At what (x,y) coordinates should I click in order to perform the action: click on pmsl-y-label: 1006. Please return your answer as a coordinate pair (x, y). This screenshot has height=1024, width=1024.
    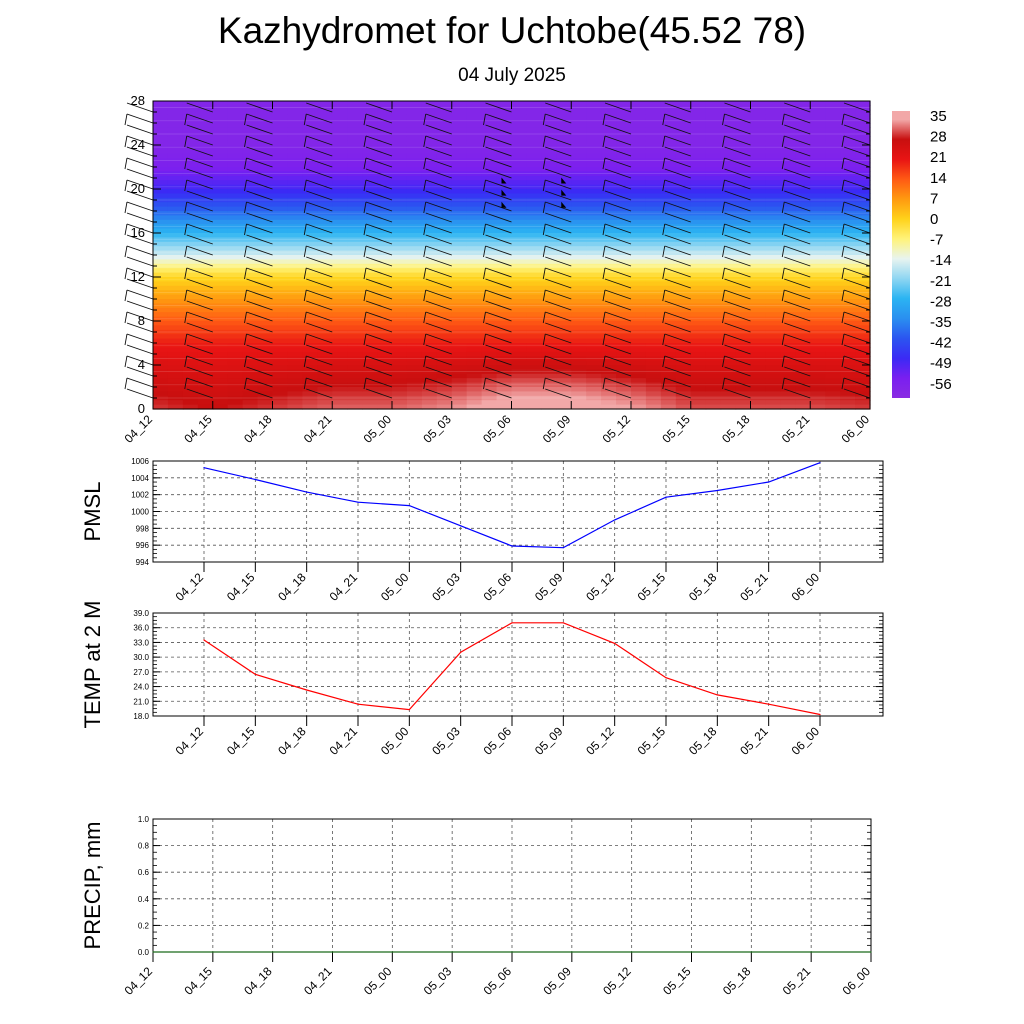
    Looking at the image, I should click on (140, 461).